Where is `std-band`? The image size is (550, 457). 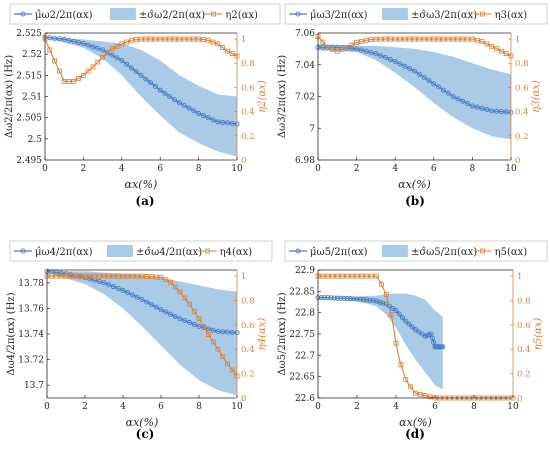
std-band is located at coordinates (414, 92).